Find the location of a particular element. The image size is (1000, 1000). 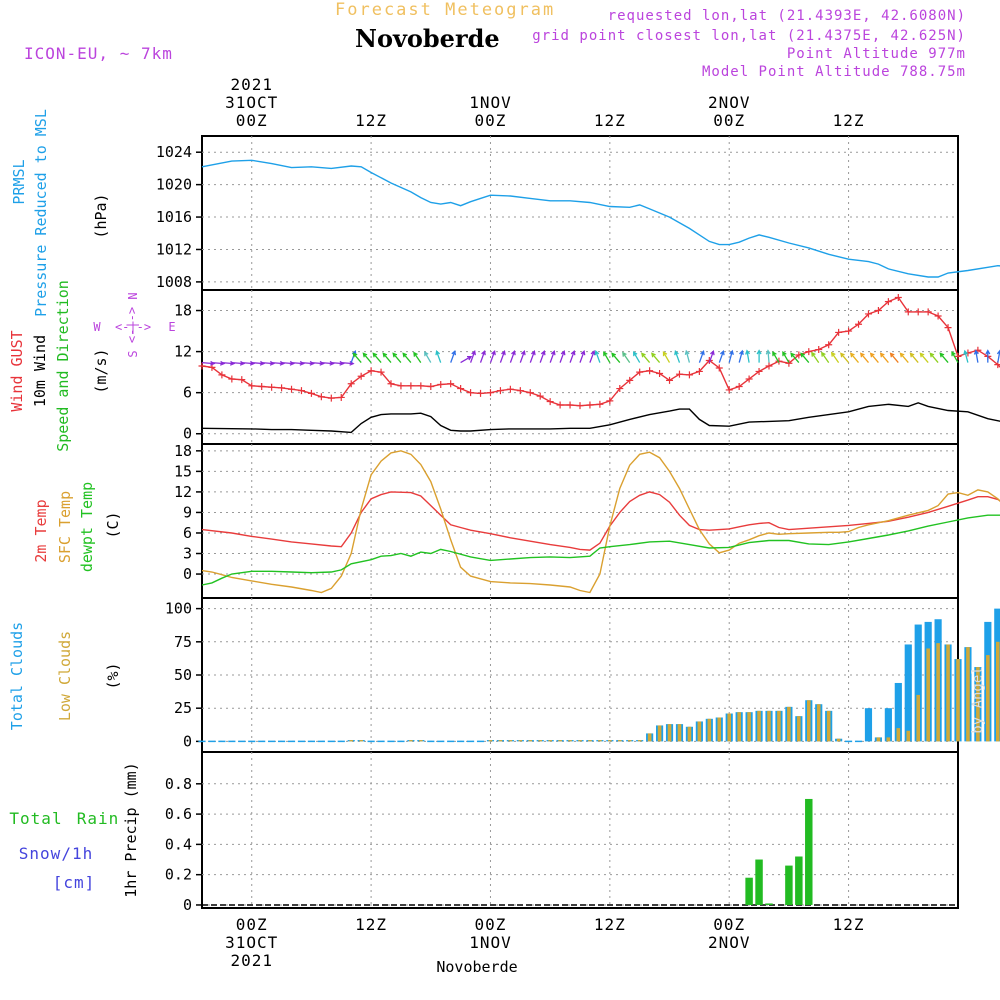

top-time-label: 00Z is located at coordinates (729, 120).